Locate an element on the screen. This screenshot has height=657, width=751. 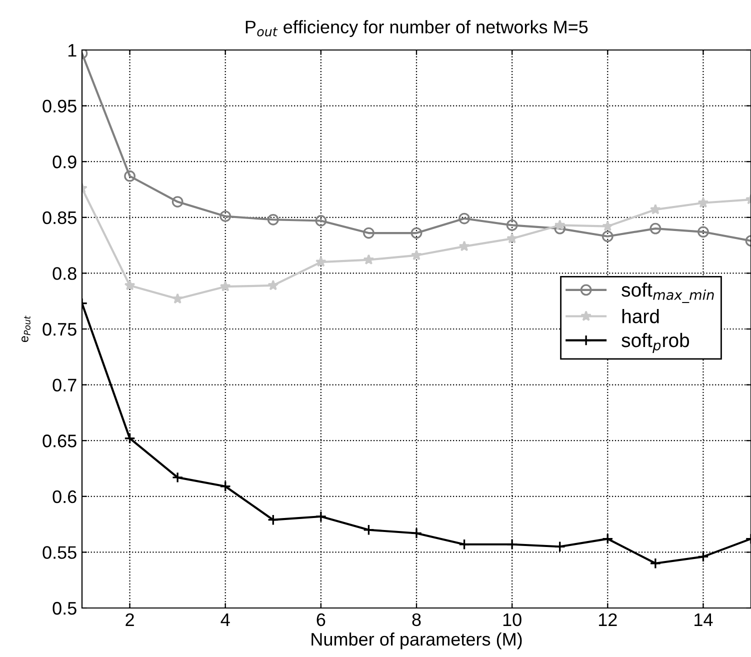
legend-label: hard is located at coordinates (640, 316).